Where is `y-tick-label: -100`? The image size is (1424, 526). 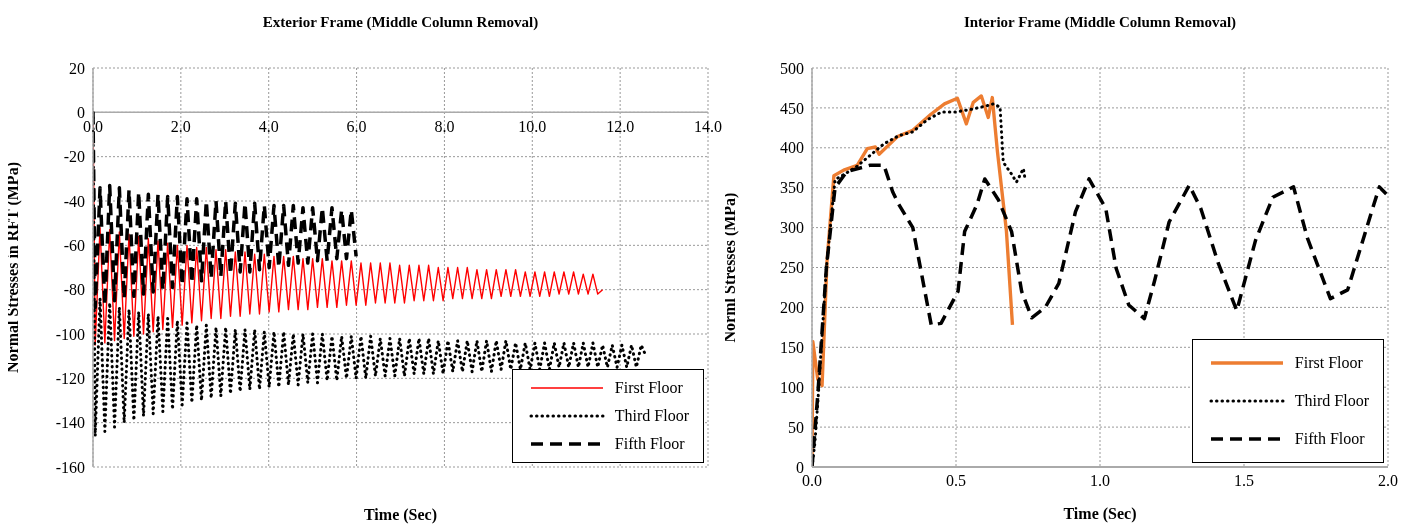 y-tick-label: -100 is located at coordinates (70, 334).